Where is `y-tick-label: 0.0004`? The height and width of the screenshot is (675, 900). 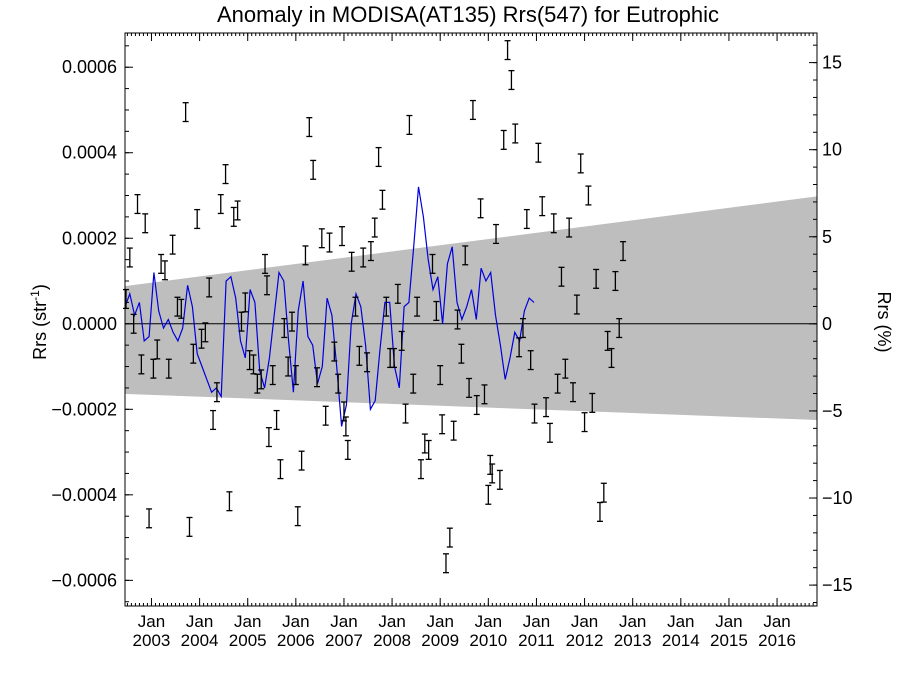 y-tick-label: 0.0004 is located at coordinates (89, 153).